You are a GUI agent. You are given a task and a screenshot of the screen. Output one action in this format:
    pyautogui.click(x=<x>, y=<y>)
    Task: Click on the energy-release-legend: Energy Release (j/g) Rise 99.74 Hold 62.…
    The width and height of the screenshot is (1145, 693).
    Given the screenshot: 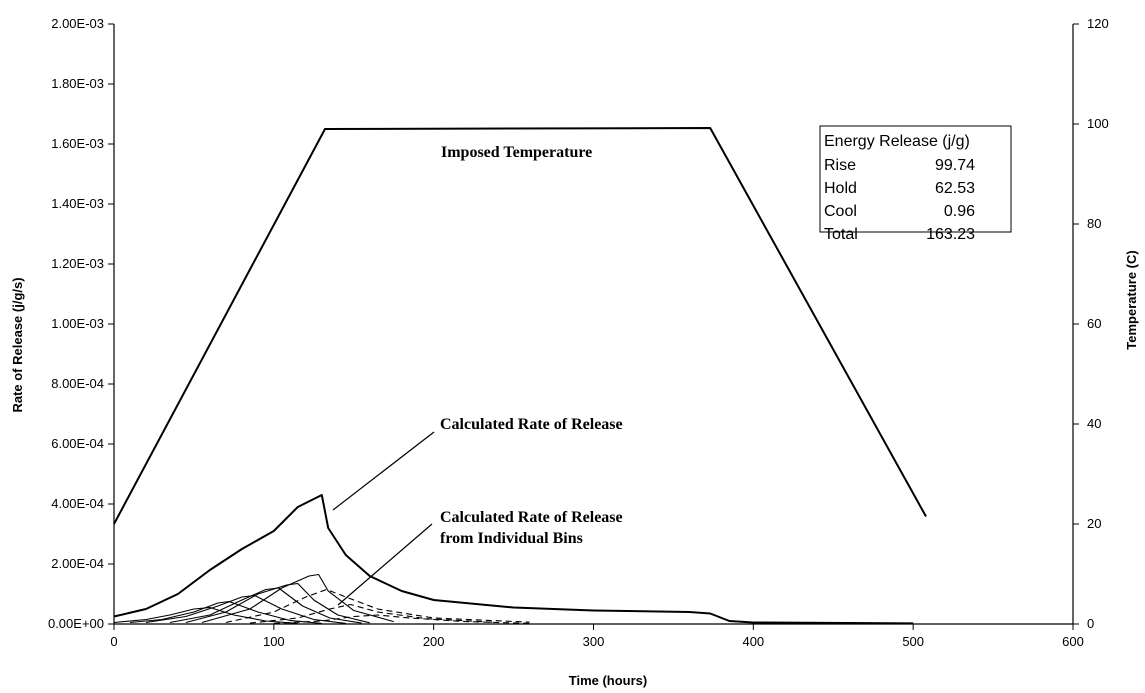 What is the action you would take?
    pyautogui.click(x=915, y=184)
    